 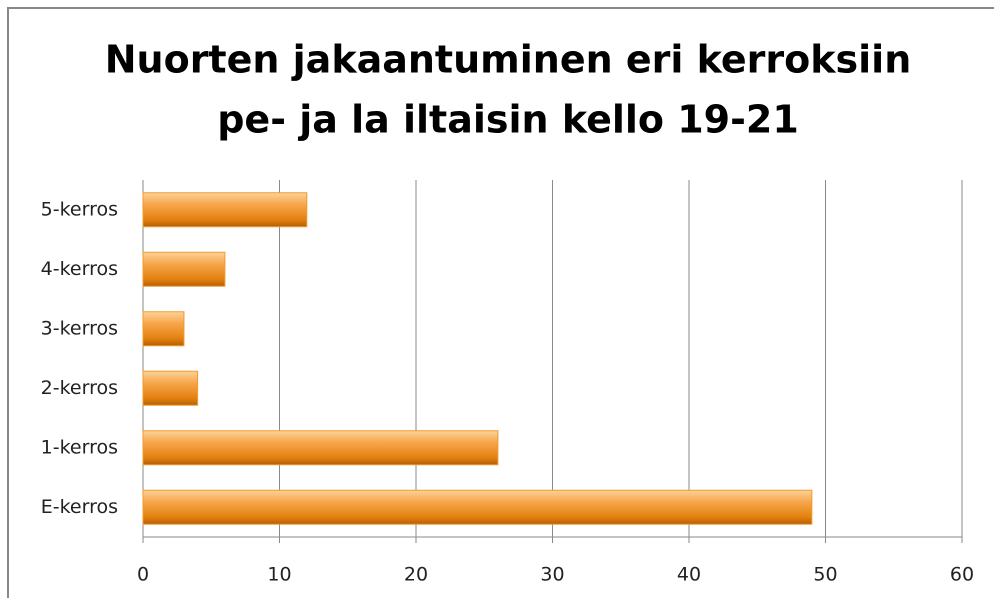 I want to click on y-tick-label: 4-kerros, so click(x=79, y=269).